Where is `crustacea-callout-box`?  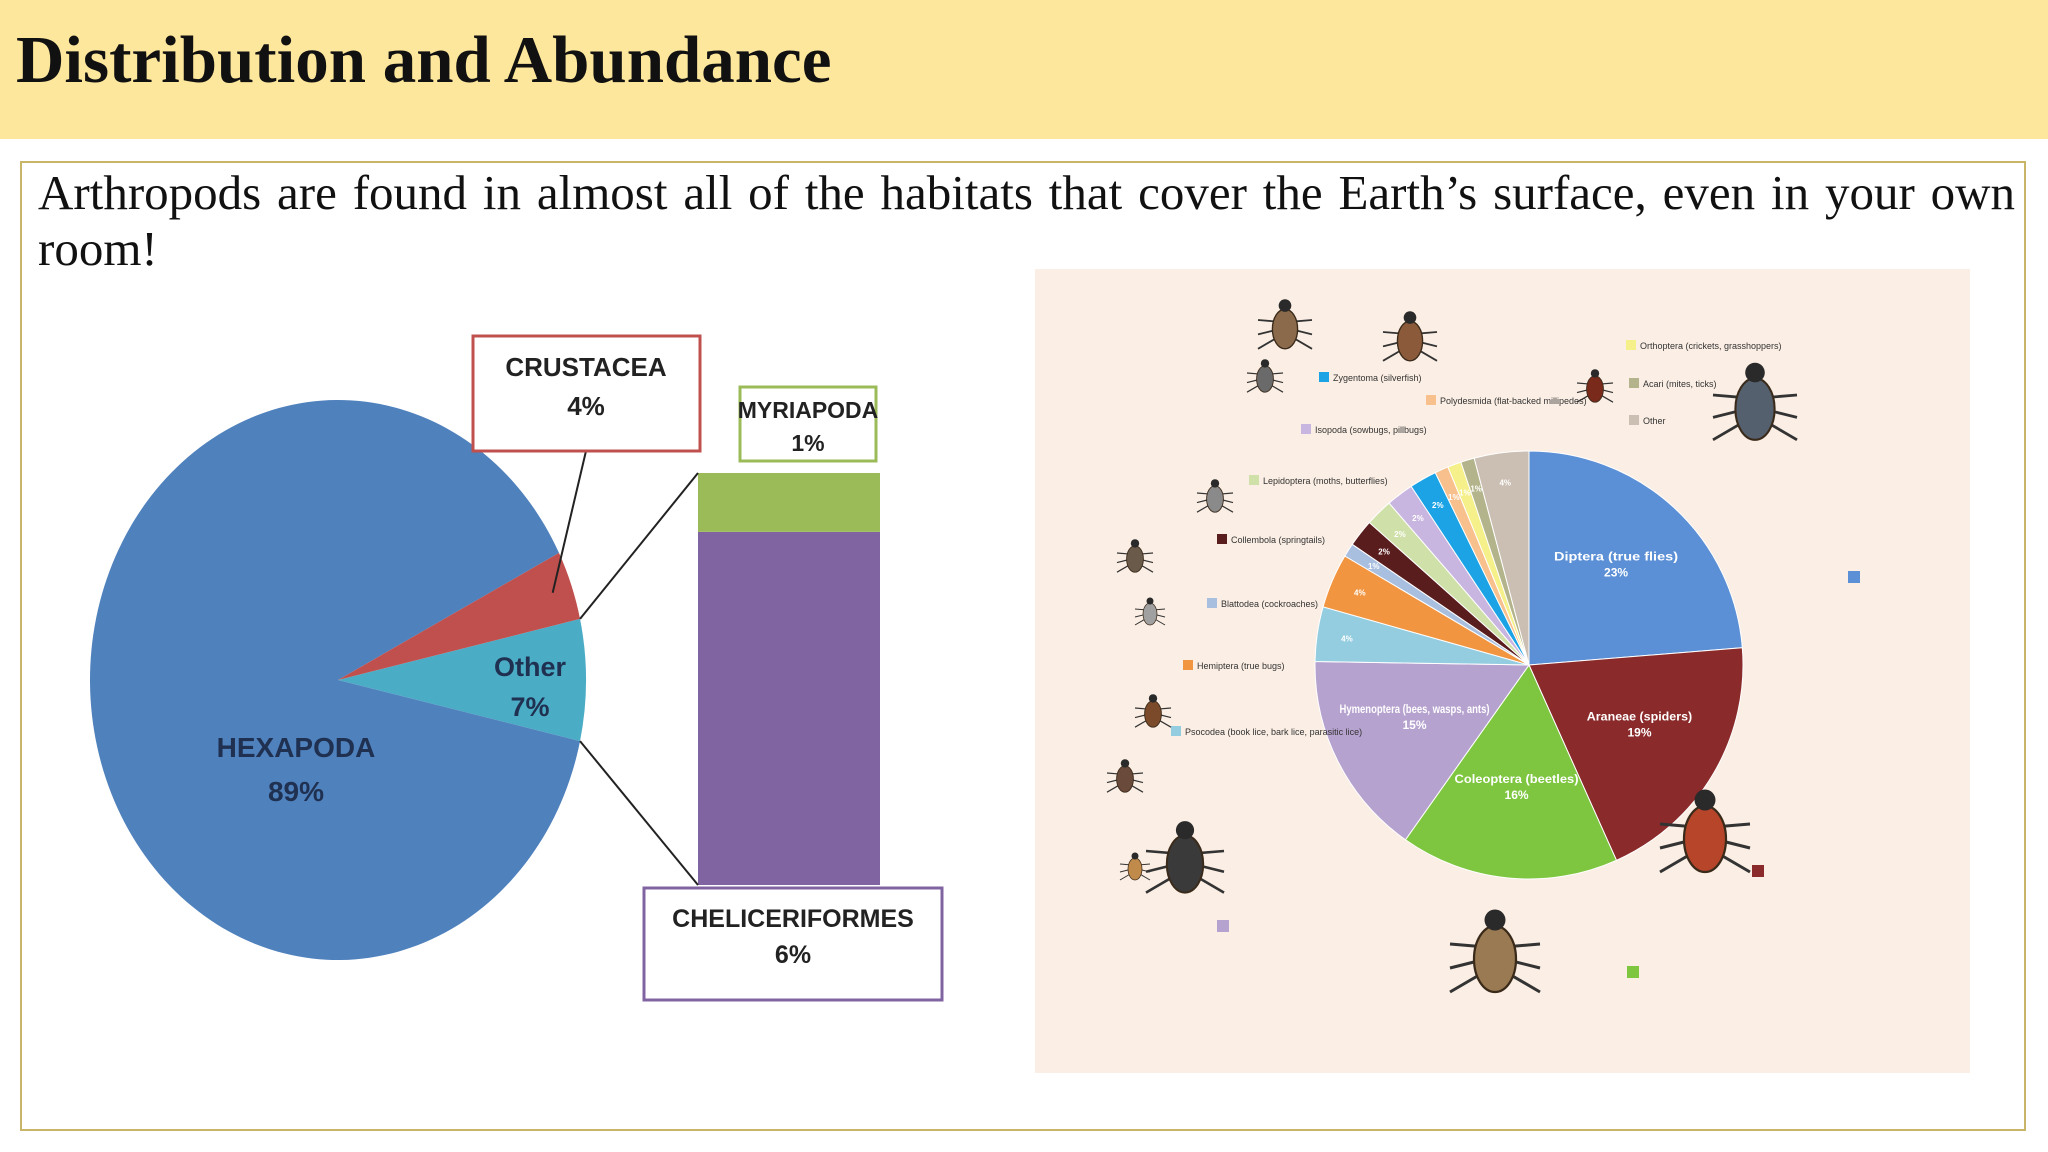
crustacea-callout-box is located at coordinates (586, 393).